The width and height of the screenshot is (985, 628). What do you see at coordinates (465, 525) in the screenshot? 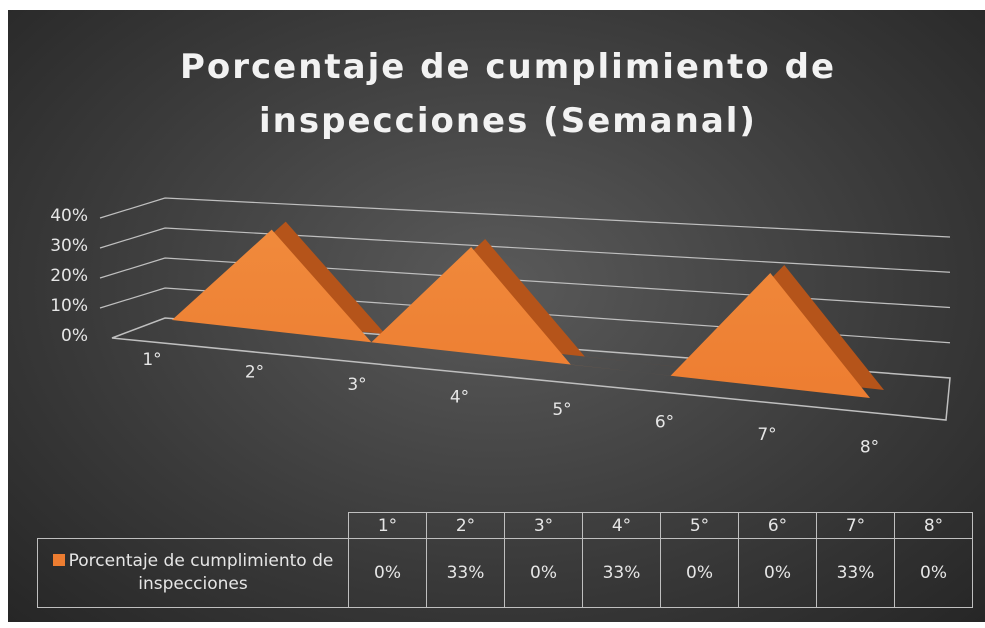
I see `table-header-cell: 2°` at bounding box center [465, 525].